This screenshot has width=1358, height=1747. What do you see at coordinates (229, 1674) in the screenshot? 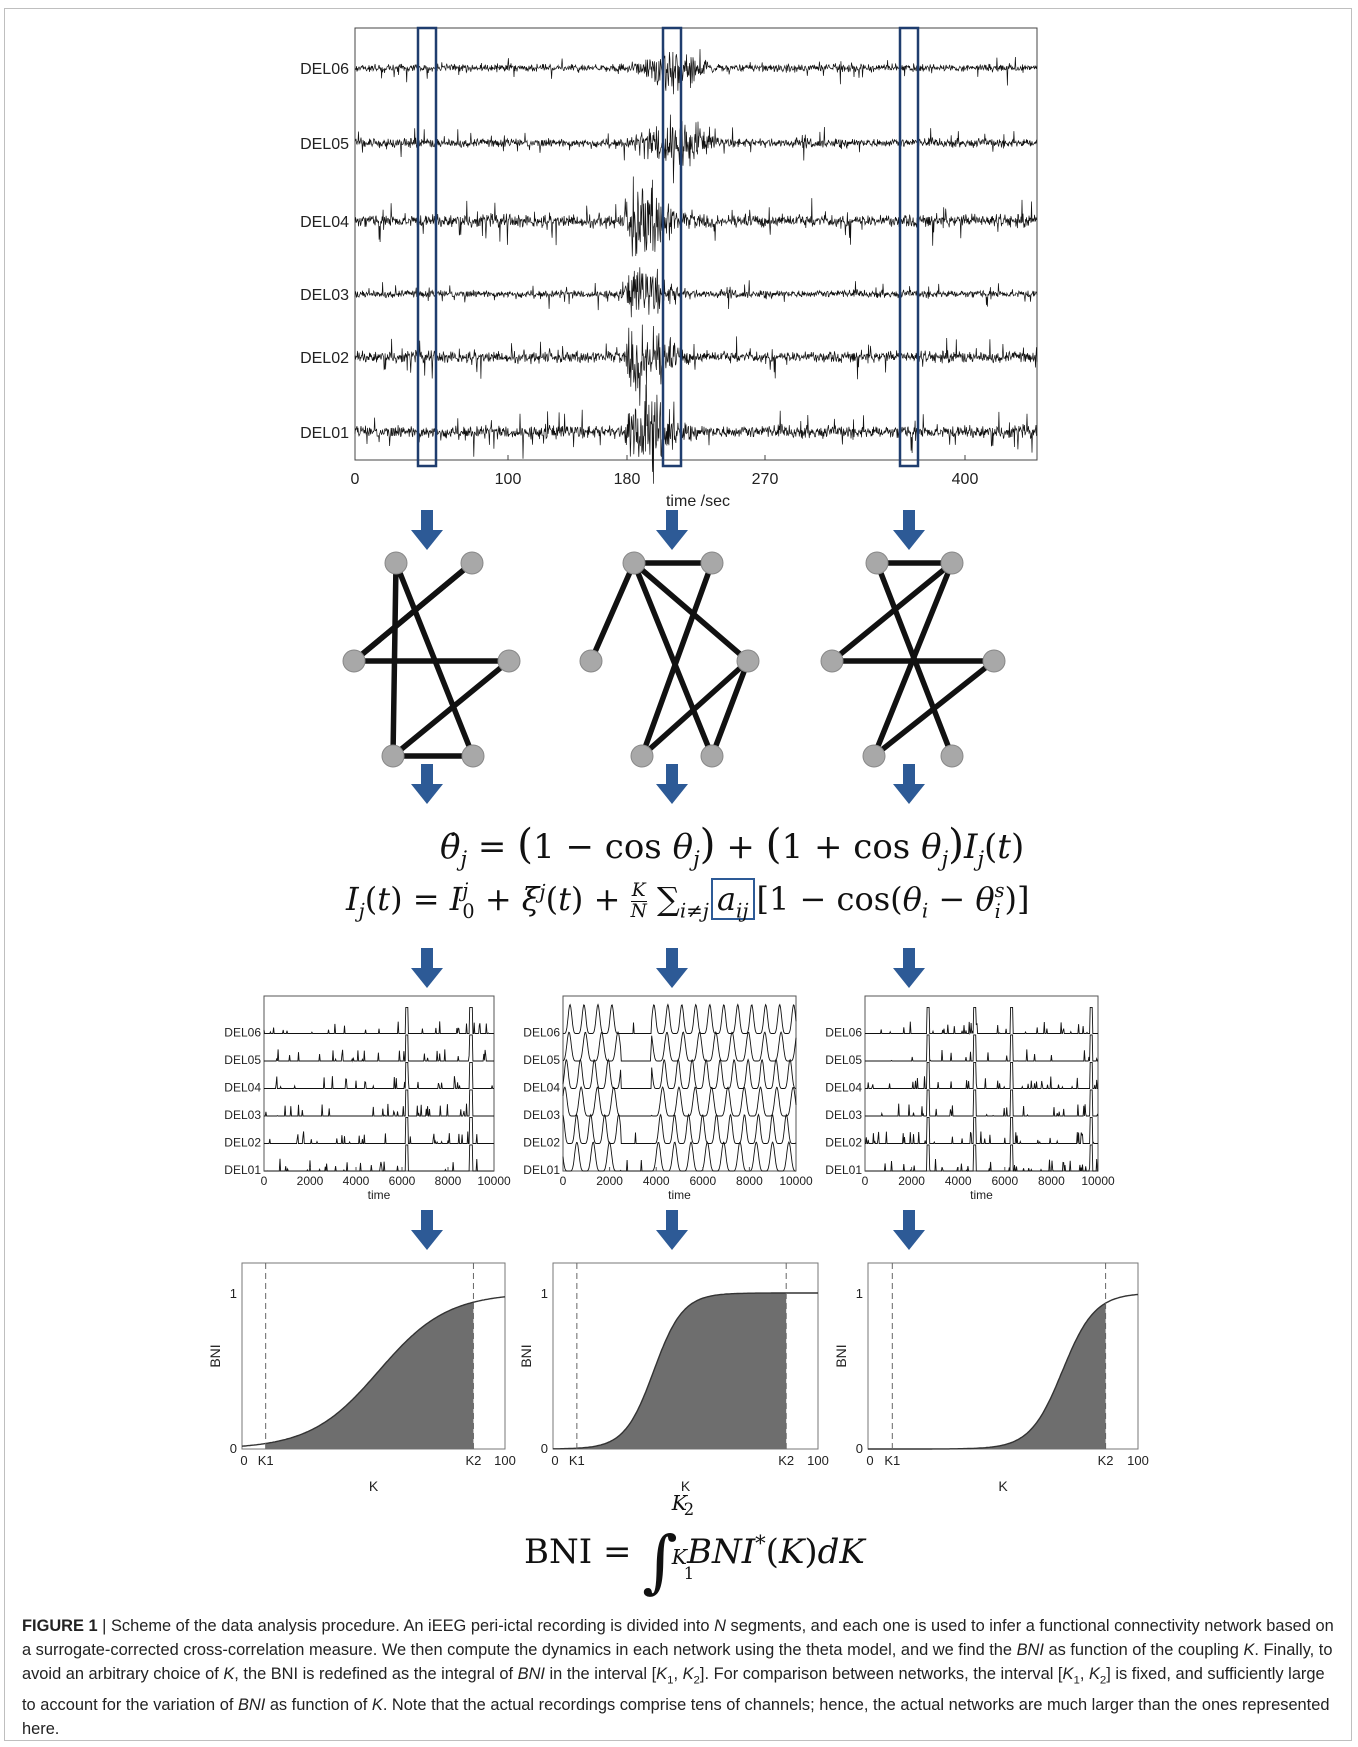
I see `caption-fragment: K` at bounding box center [229, 1674].